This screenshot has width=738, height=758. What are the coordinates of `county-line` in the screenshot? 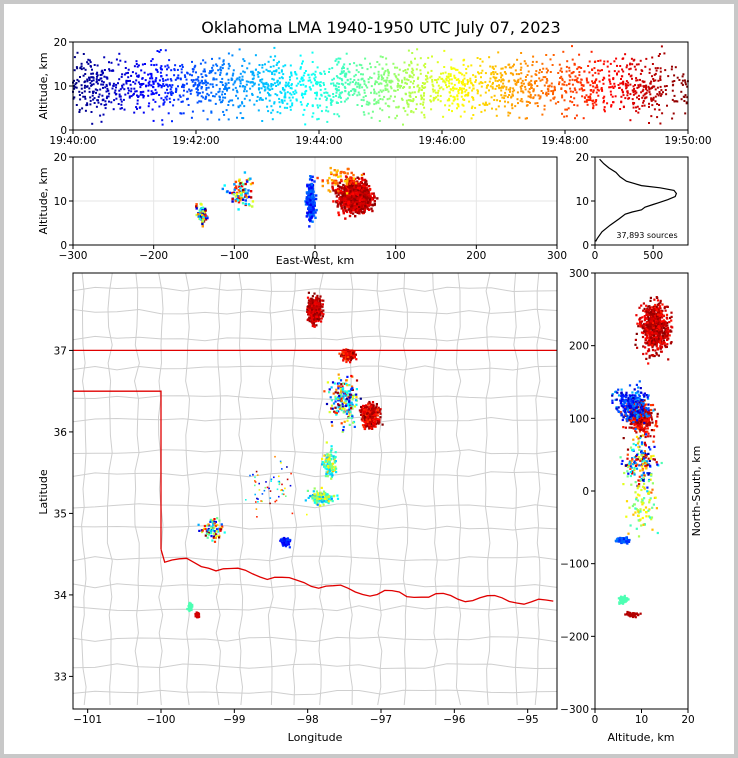 It's located at (315, 558).